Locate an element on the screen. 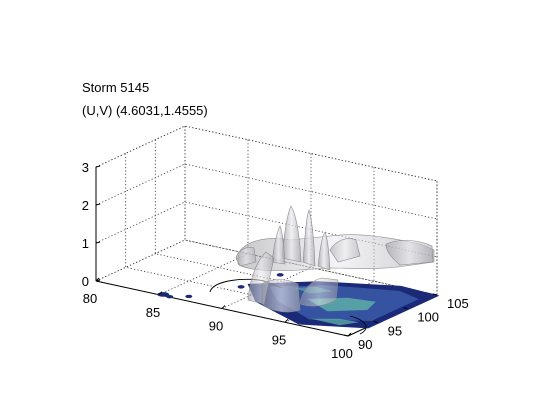  x-tick-label: 95 is located at coordinates (279, 339).